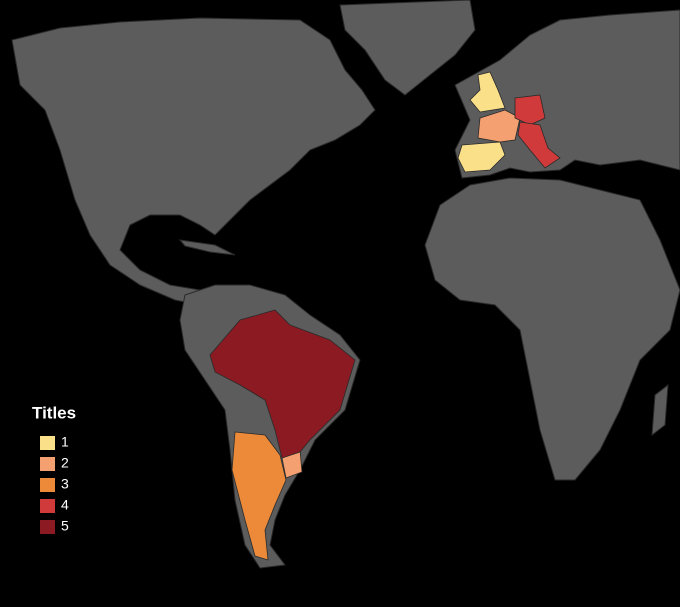 The height and width of the screenshot is (607, 680). What do you see at coordinates (207, 247) in the screenshot?
I see `cuba` at bounding box center [207, 247].